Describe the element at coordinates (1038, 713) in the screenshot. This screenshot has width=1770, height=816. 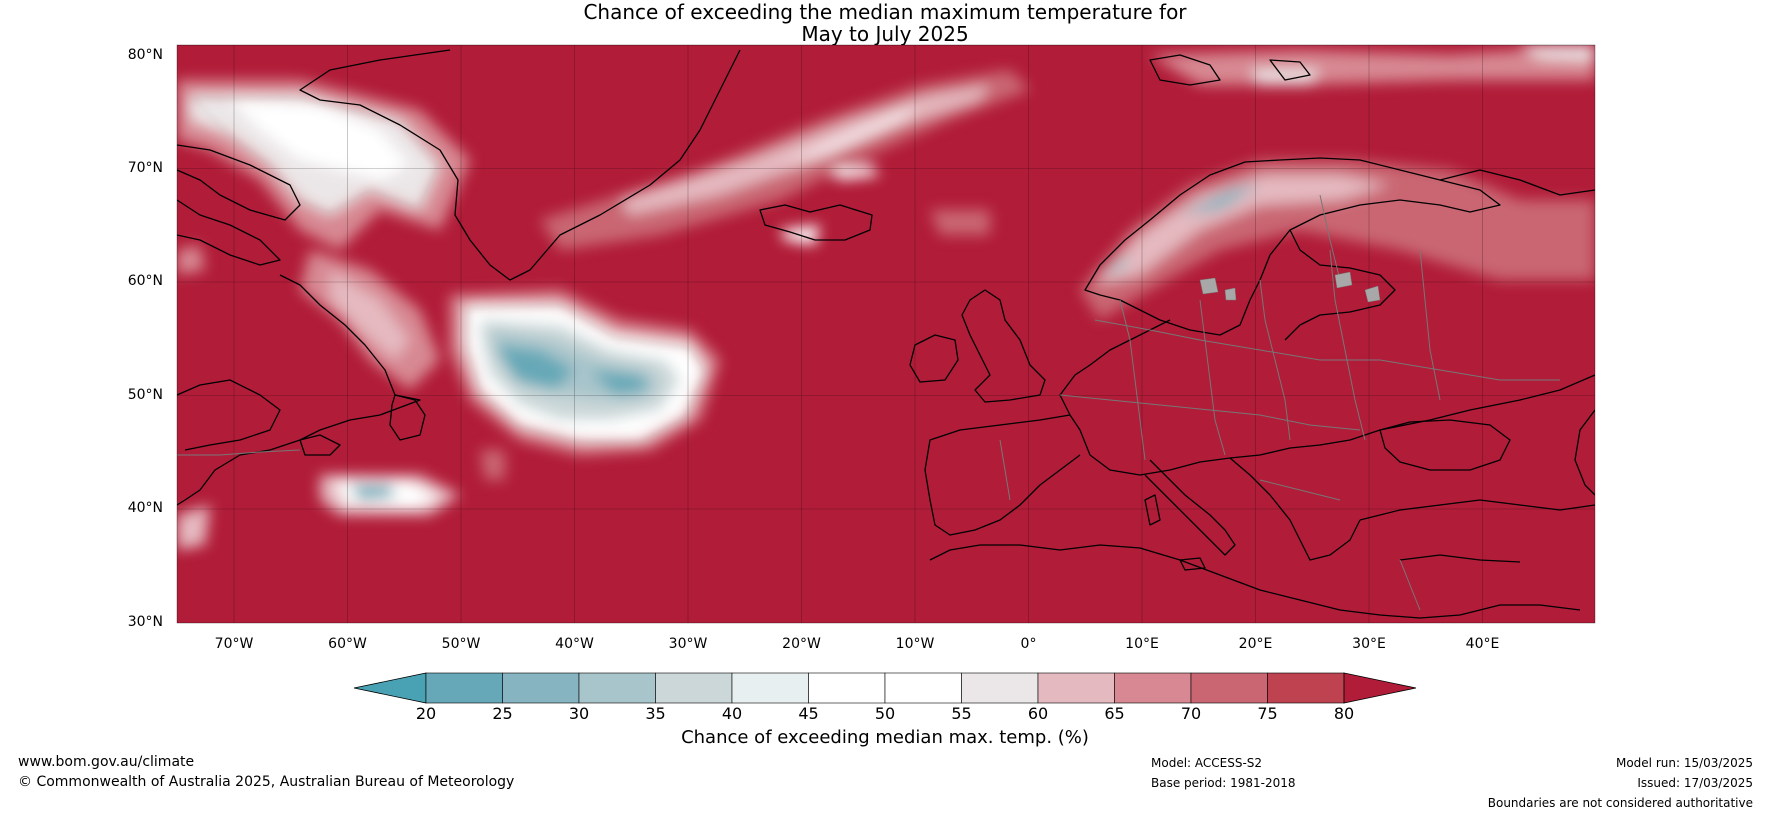
I see `colorbar-tick-60: 60` at that location.